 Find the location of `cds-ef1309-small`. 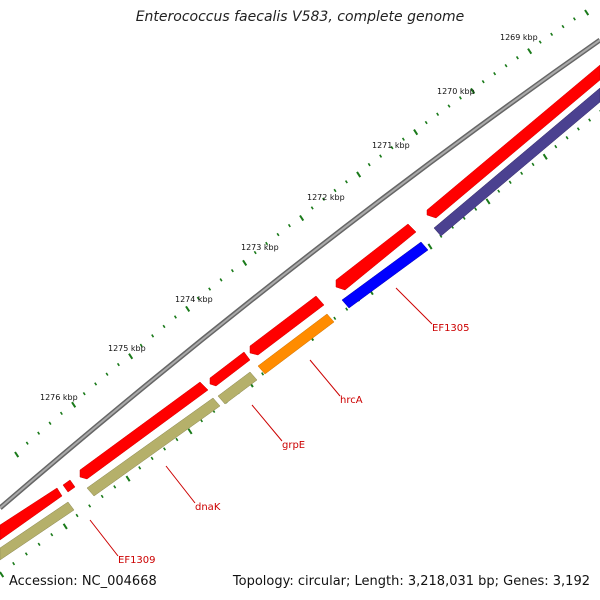

cds-ef1309-small is located at coordinates (69, 486).